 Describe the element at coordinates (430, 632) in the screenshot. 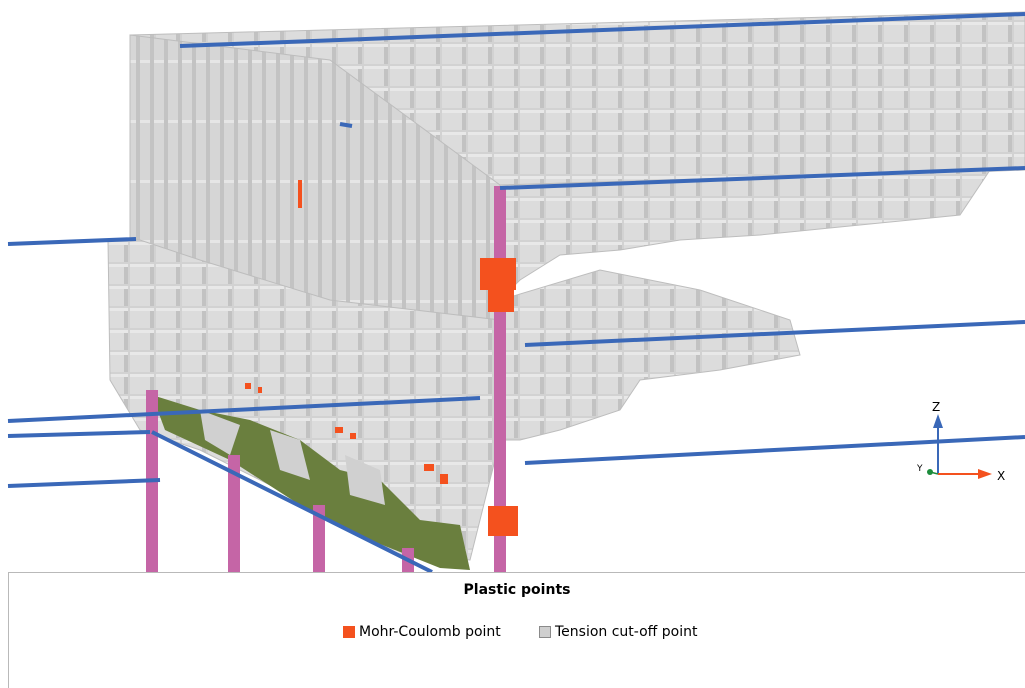

I see `legend-label-mohr-coulomb: Mohr-Coulomb point` at that location.